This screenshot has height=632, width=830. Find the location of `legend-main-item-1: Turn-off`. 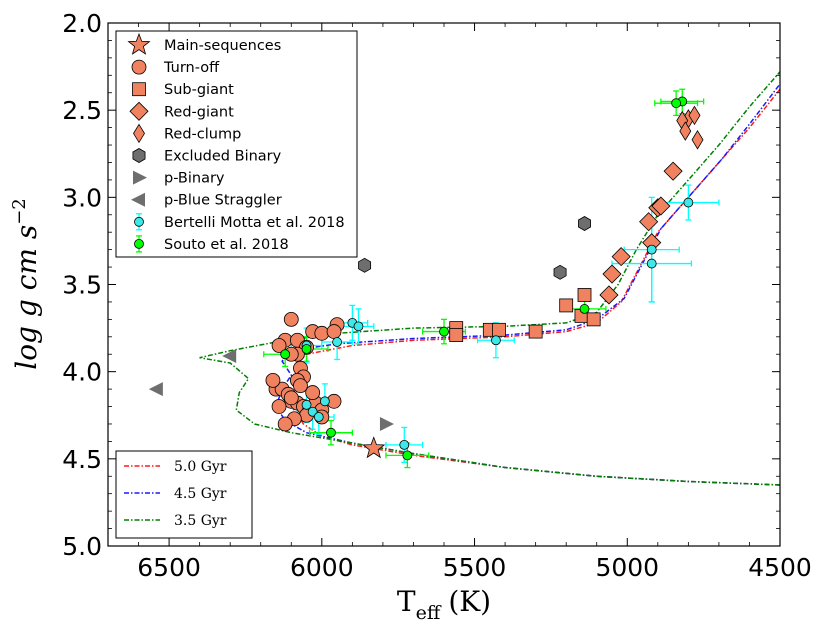

legend-main-item-1: Turn-off is located at coordinates (175, 67).